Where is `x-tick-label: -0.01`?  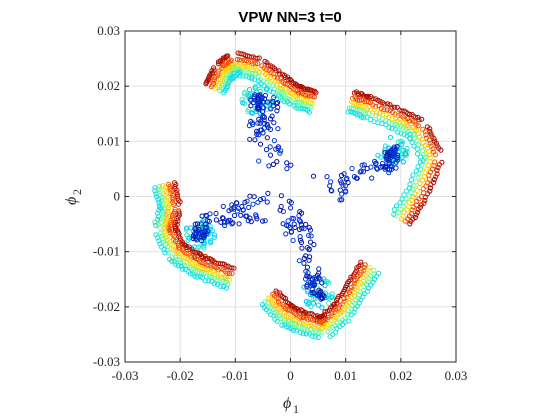 x-tick-label: -0.01 is located at coordinates (235, 375).